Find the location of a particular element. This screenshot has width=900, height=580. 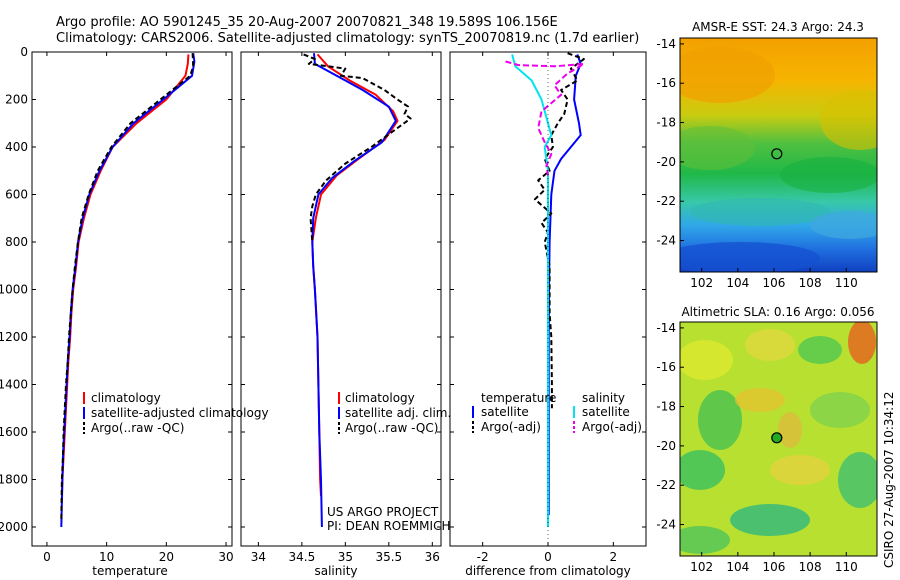

y-tick-label: 800 is located at coordinates (16, 242).